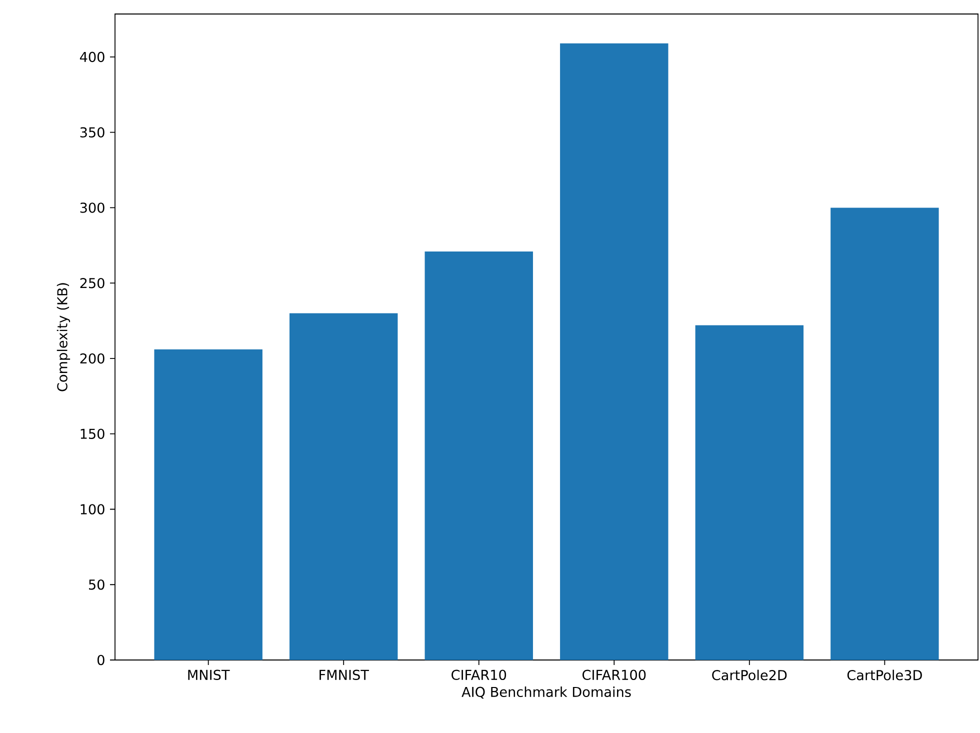 The height and width of the screenshot is (733, 980). What do you see at coordinates (92, 358) in the screenshot?
I see `y-tick-label: 200` at bounding box center [92, 358].